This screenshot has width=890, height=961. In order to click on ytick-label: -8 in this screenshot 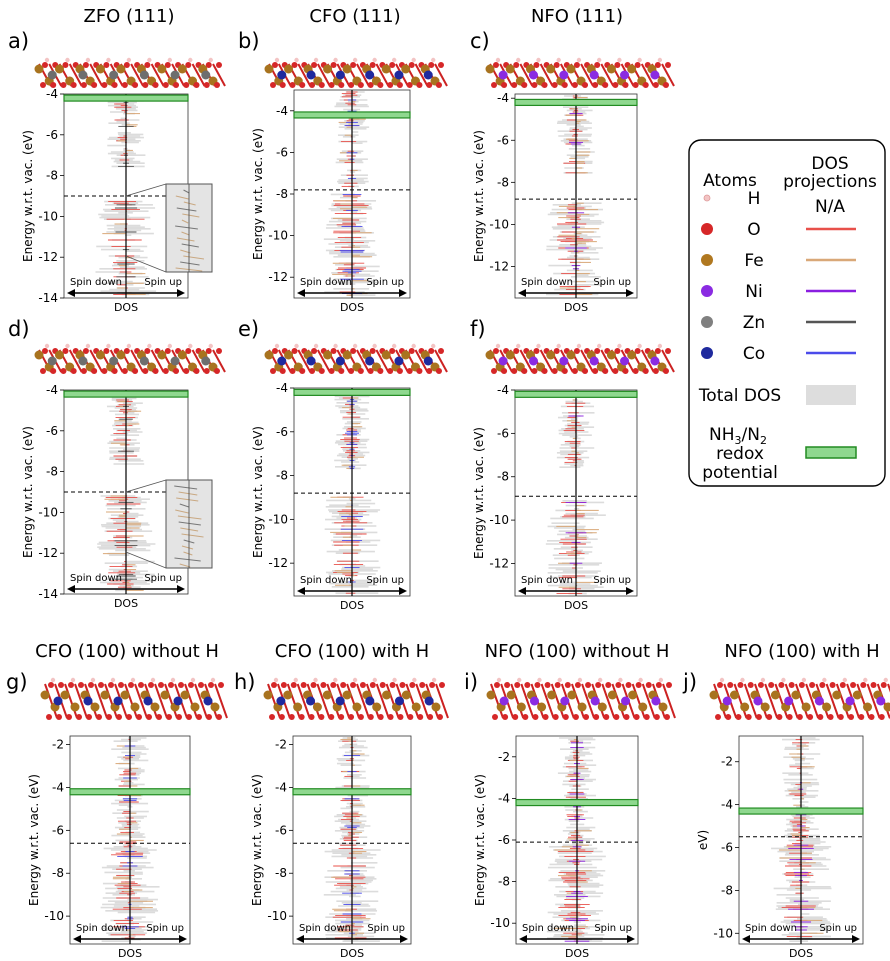, I will do `click(282, 194)`.